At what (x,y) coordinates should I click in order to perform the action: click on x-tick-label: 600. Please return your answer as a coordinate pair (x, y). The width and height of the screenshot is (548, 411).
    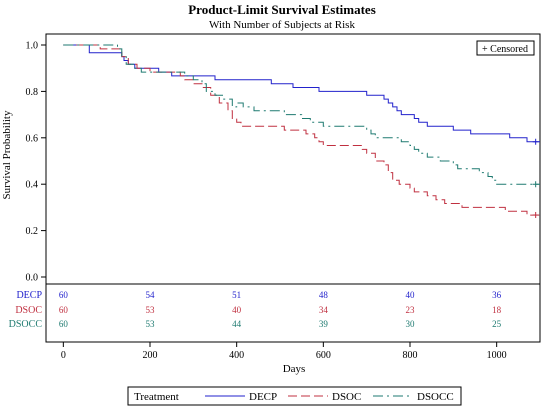
    Looking at the image, I should click on (323, 355).